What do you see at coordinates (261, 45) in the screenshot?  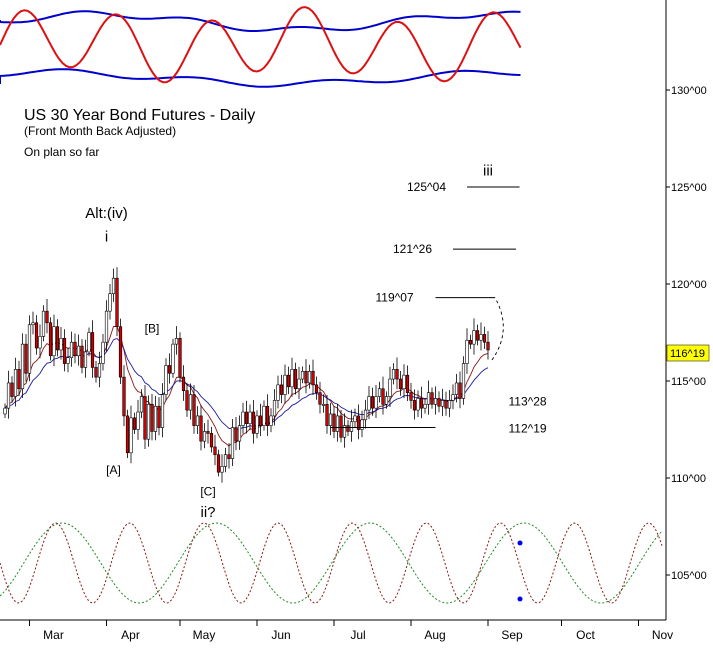 I see `osc-line` at bounding box center [261, 45].